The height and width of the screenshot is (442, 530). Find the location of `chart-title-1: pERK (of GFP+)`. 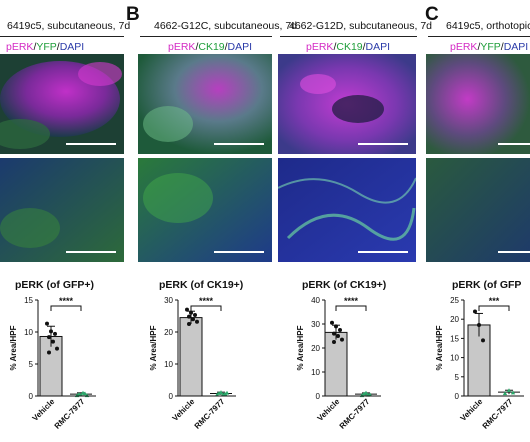

chart-title-1: pERK (of GFP+) is located at coordinates (55, 285).